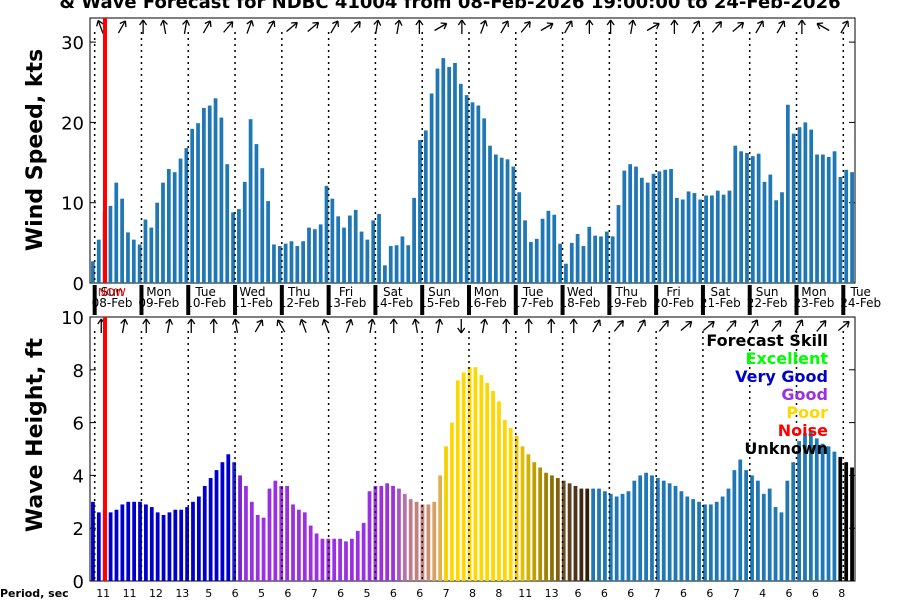 The image size is (900, 600). What do you see at coordinates (767, 340) in the screenshot?
I see `legend-title: Forecast Skill` at bounding box center [767, 340].